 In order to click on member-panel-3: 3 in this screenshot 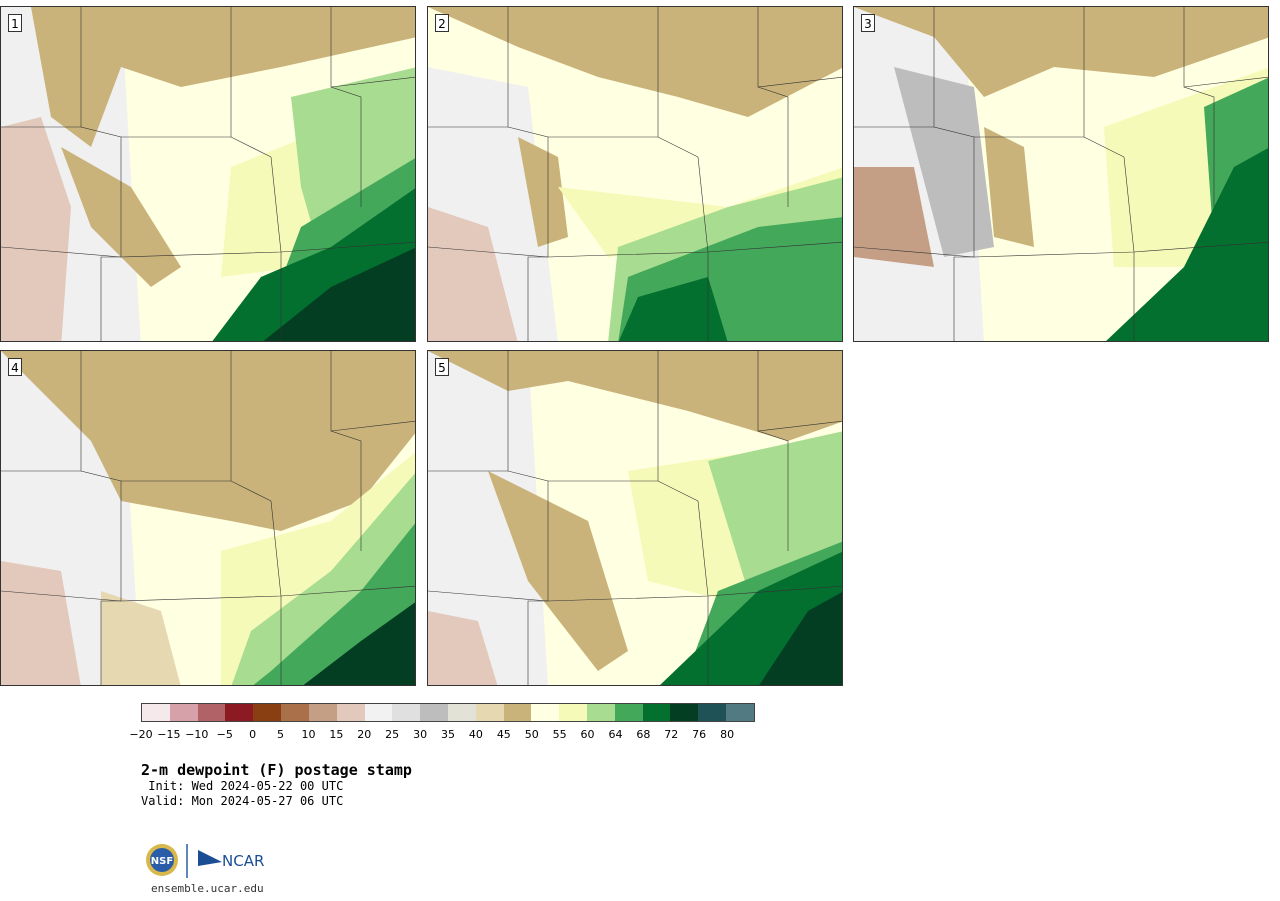, I will do `click(1061, 174)`.